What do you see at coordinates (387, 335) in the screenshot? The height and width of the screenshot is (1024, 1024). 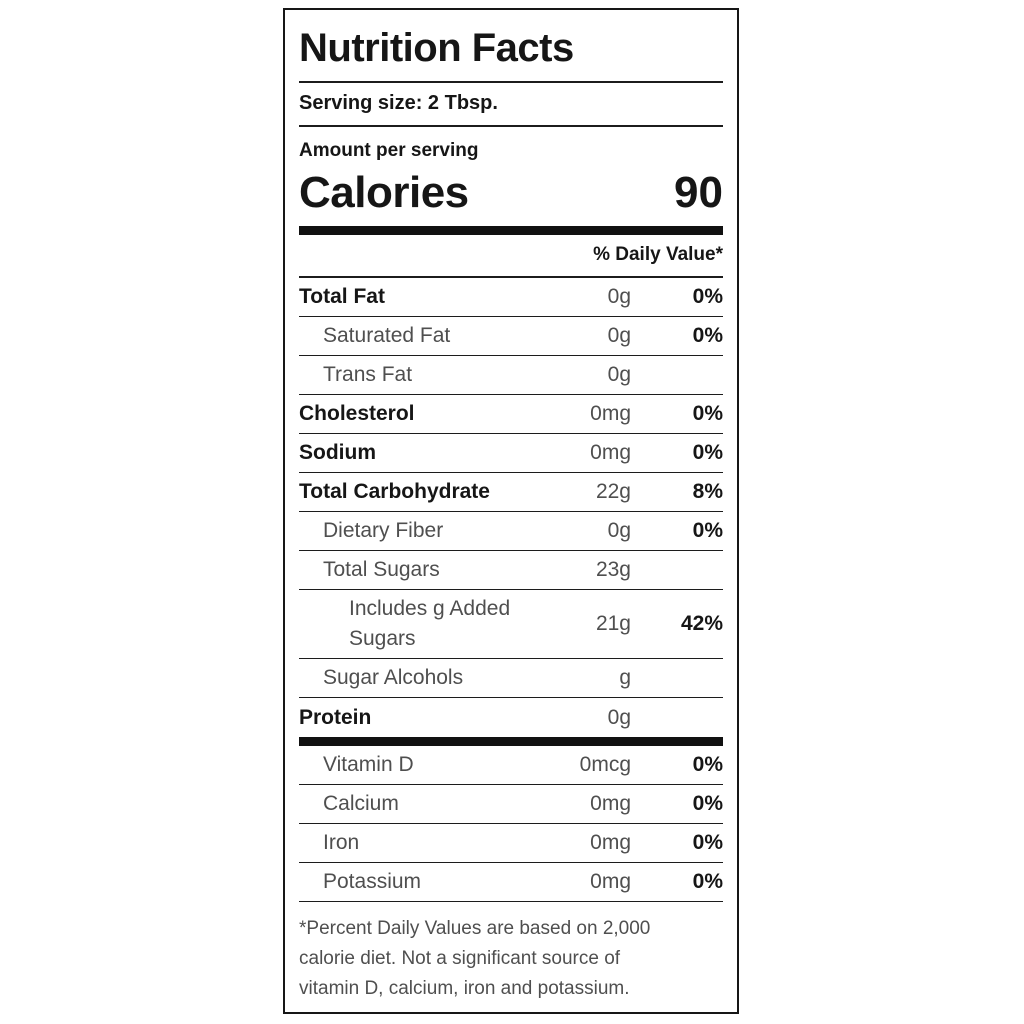 I see `nutrient-name: Saturated Fat` at bounding box center [387, 335].